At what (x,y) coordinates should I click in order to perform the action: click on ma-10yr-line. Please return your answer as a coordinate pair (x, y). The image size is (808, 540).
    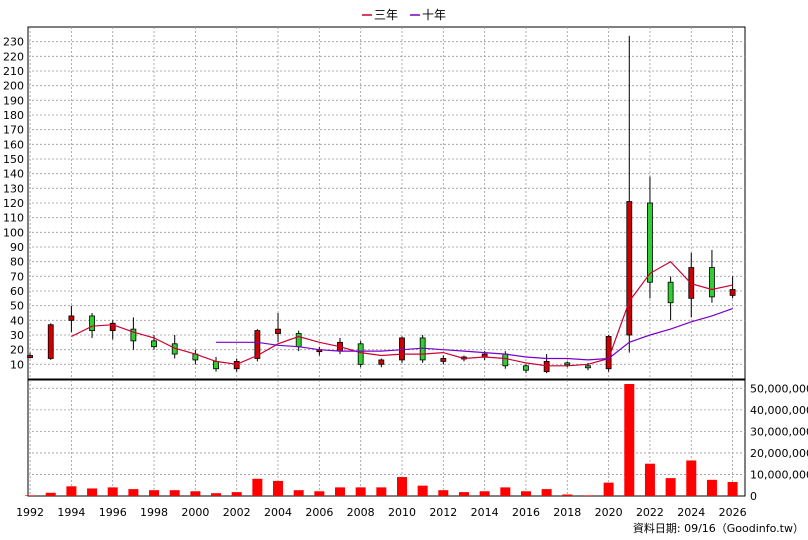
    Looking at the image, I should click on (474, 334).